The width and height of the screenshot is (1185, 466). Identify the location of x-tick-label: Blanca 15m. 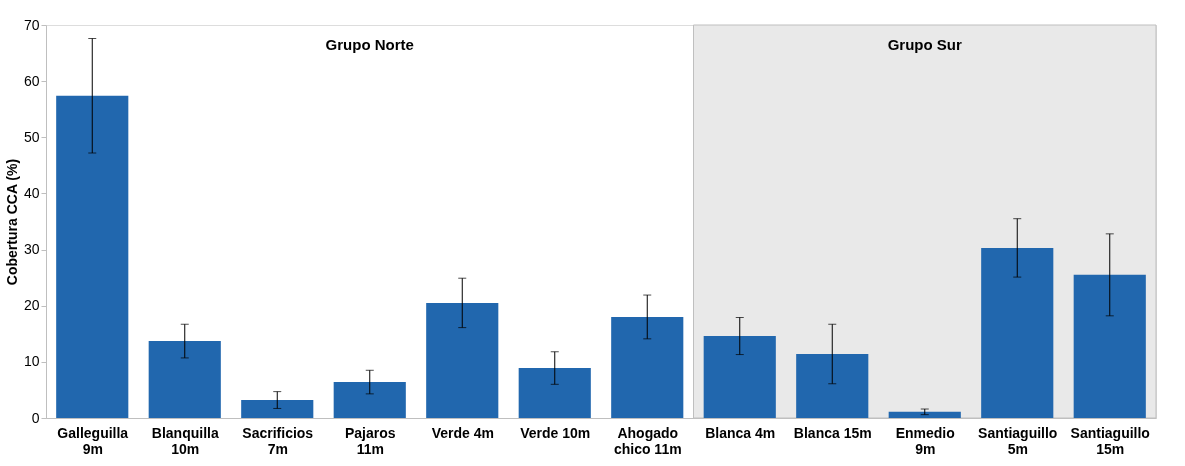
(832, 432).